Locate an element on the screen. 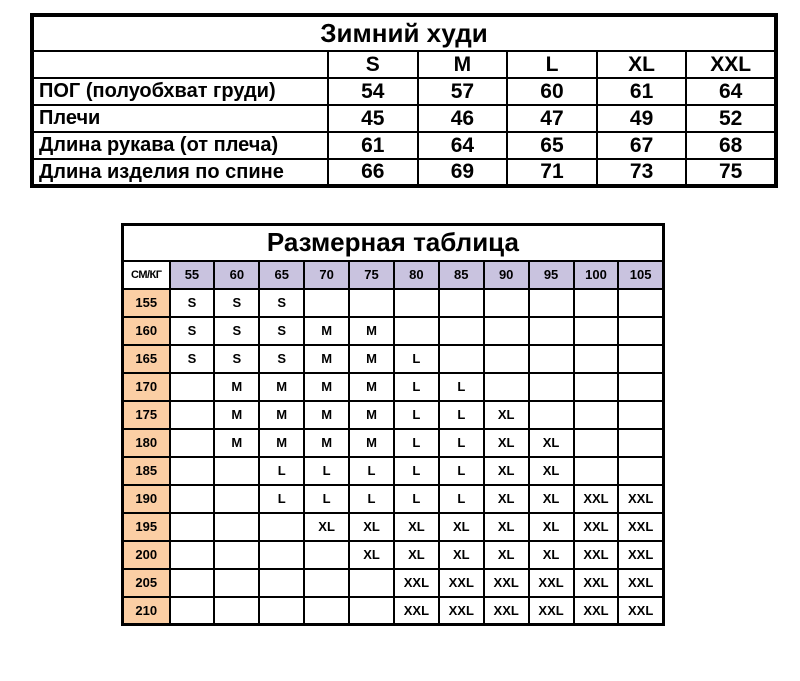 The width and height of the screenshot is (800, 681). measurement-row: ПОГ (полуобхват груди) 54 57 60 61 64 is located at coordinates (404, 91).